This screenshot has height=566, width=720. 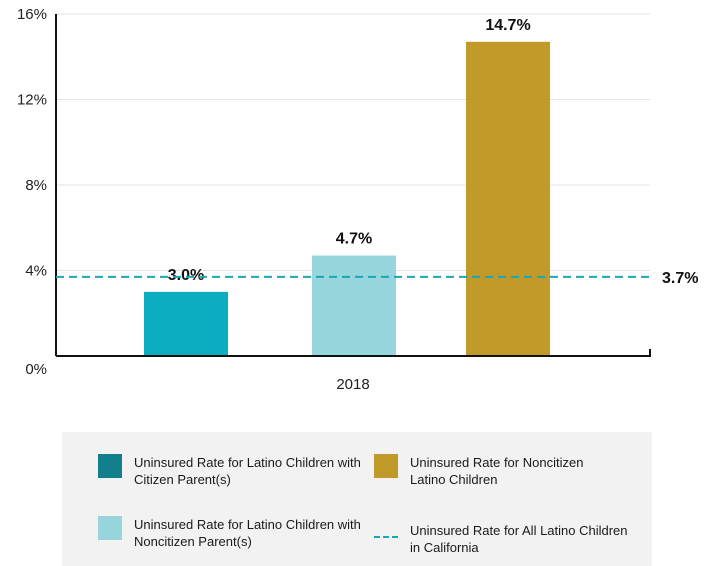 I want to click on y-tick-label: 4%, so click(x=36, y=271).